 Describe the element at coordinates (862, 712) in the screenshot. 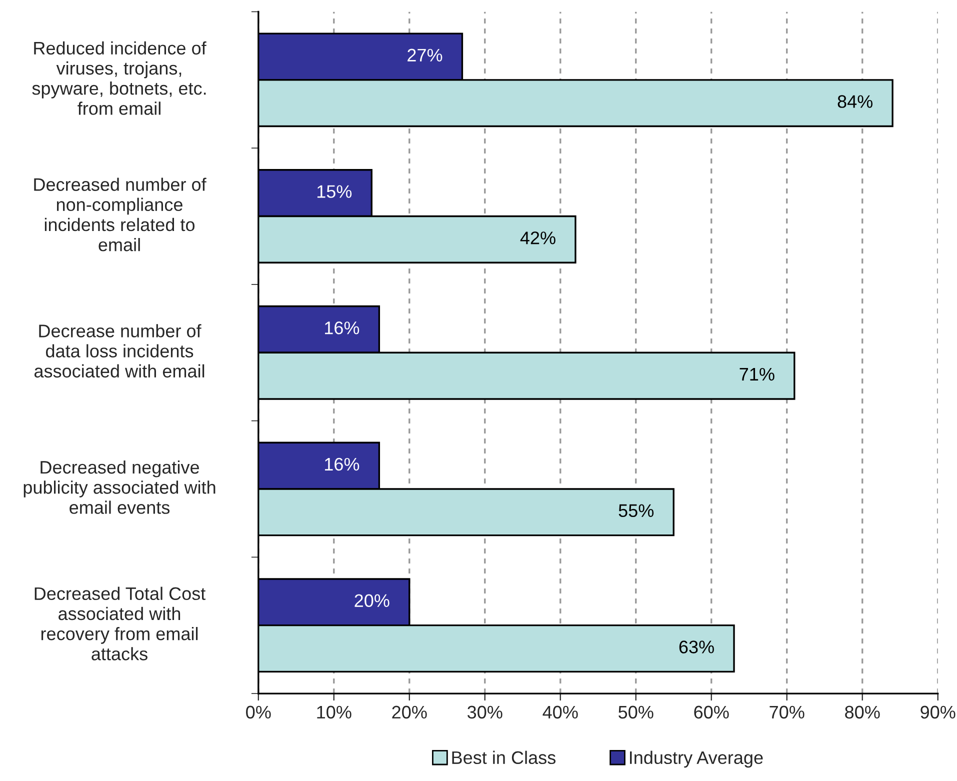

I see `x-tick-label: 80%` at that location.